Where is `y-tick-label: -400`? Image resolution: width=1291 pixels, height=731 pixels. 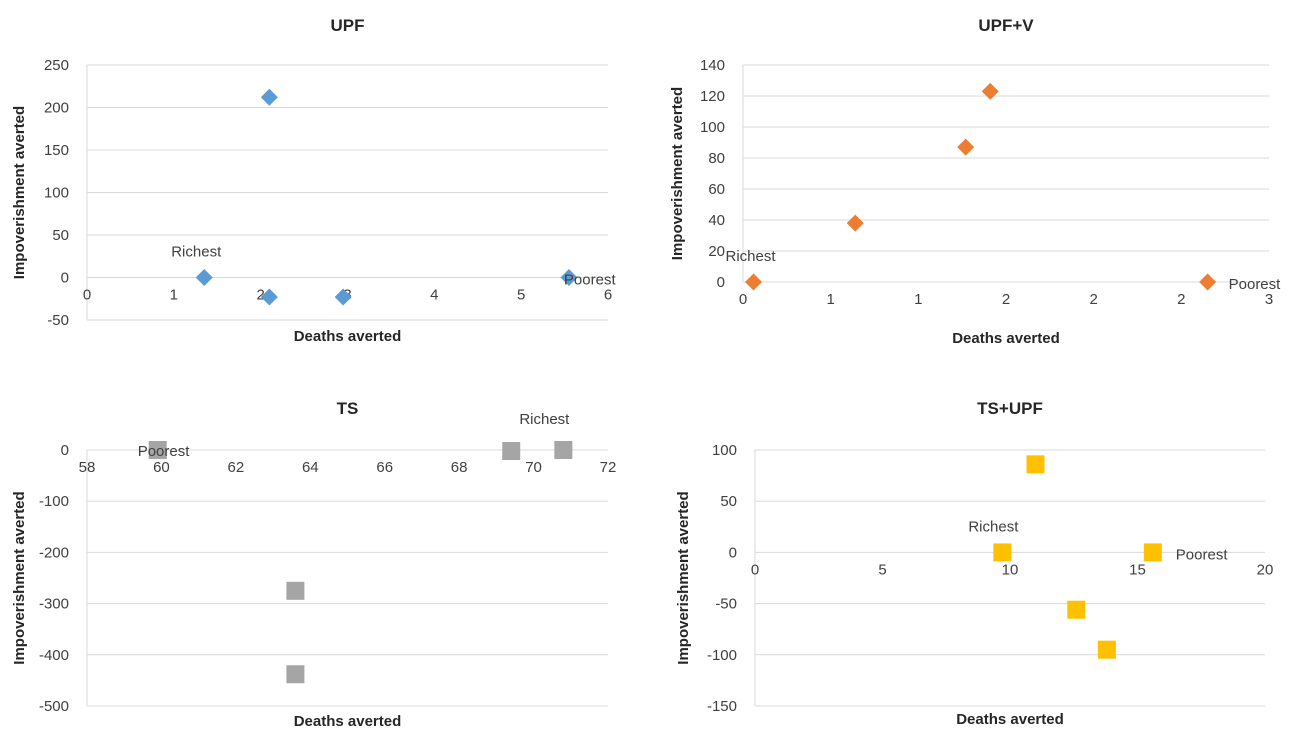
y-tick-label: -400 is located at coordinates (54, 655).